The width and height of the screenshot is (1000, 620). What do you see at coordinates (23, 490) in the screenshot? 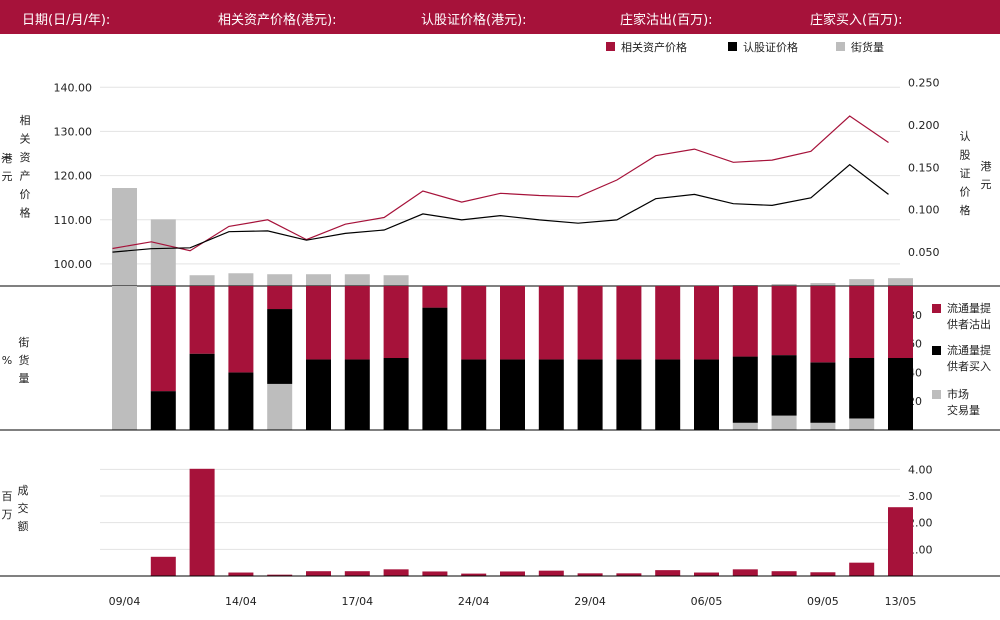
I see `bot-axis-title-char: 成` at bounding box center [23, 490].